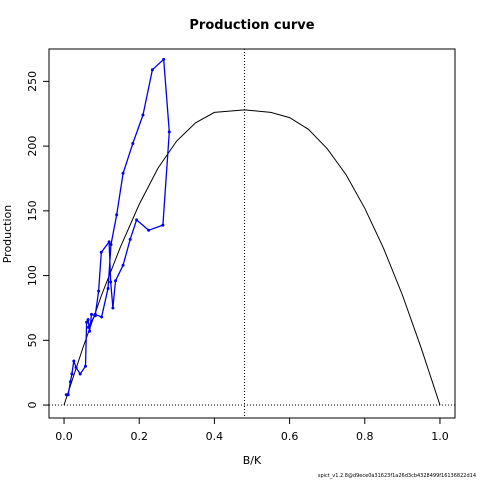  Describe the element at coordinates (290, 436) in the screenshot. I see `x-tick-label: 0.6` at that location.